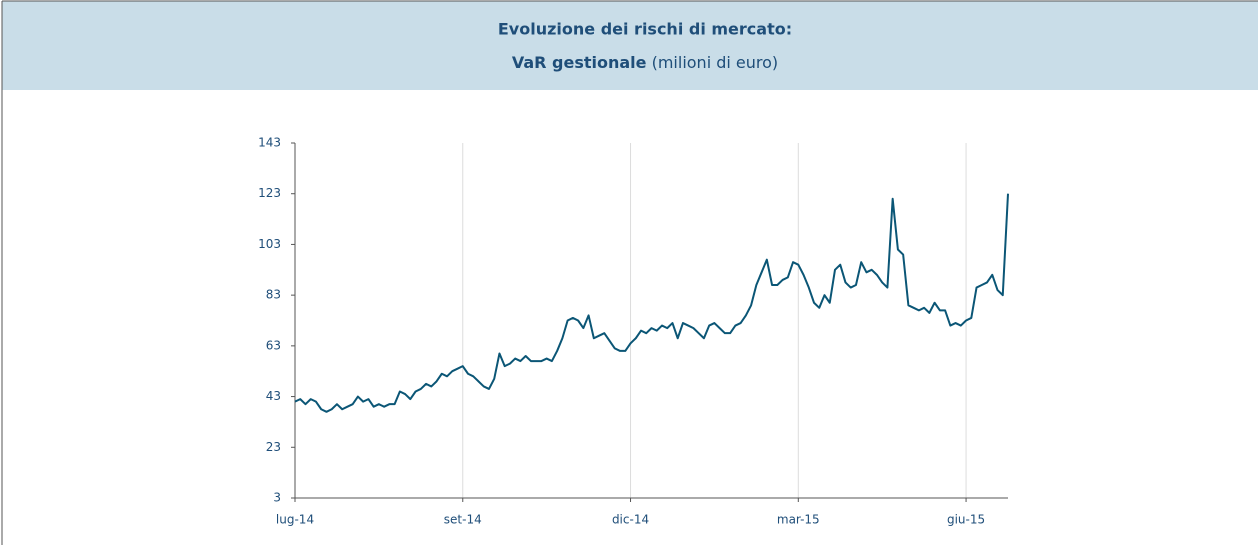 The width and height of the screenshot is (1258, 549). What do you see at coordinates (269, 193) in the screenshot?
I see `y-tick-label: 123` at bounding box center [269, 193].